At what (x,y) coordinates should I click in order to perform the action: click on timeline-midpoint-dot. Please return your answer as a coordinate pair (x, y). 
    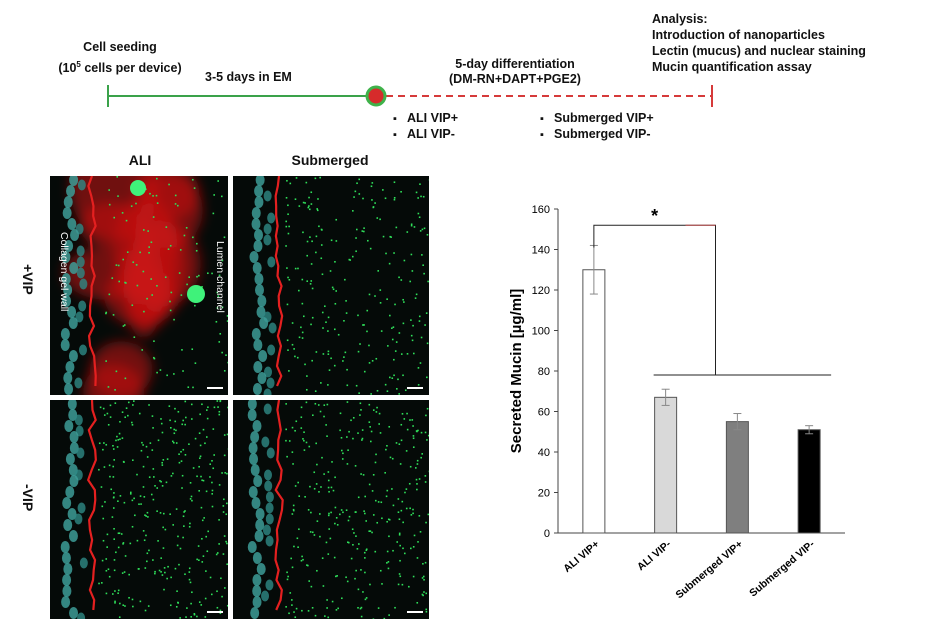
    Looking at the image, I should click on (376, 96).